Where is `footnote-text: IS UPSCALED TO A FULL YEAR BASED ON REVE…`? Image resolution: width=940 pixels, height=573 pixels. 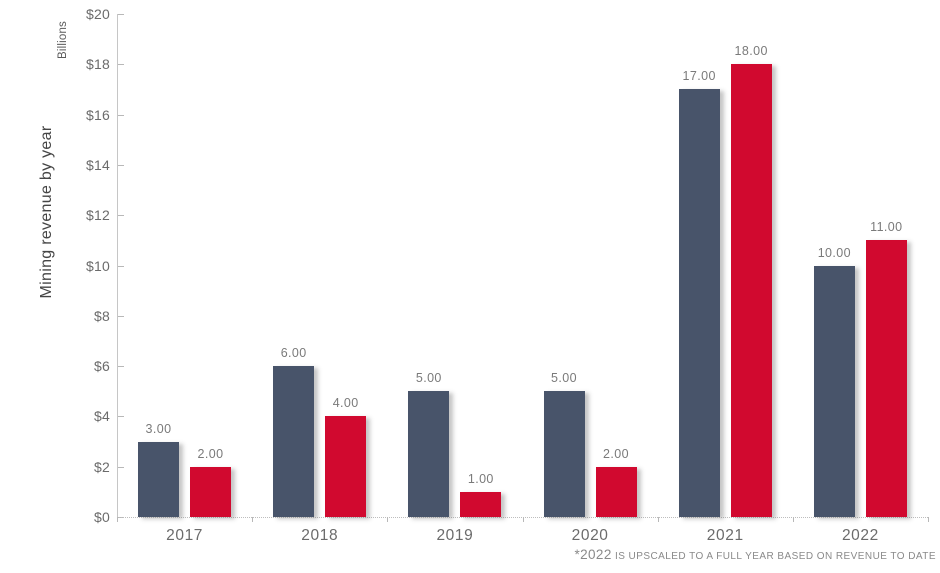
footnote-text: IS UPSCALED TO A FULL YEAR BASED ON REVE… is located at coordinates (773, 556).